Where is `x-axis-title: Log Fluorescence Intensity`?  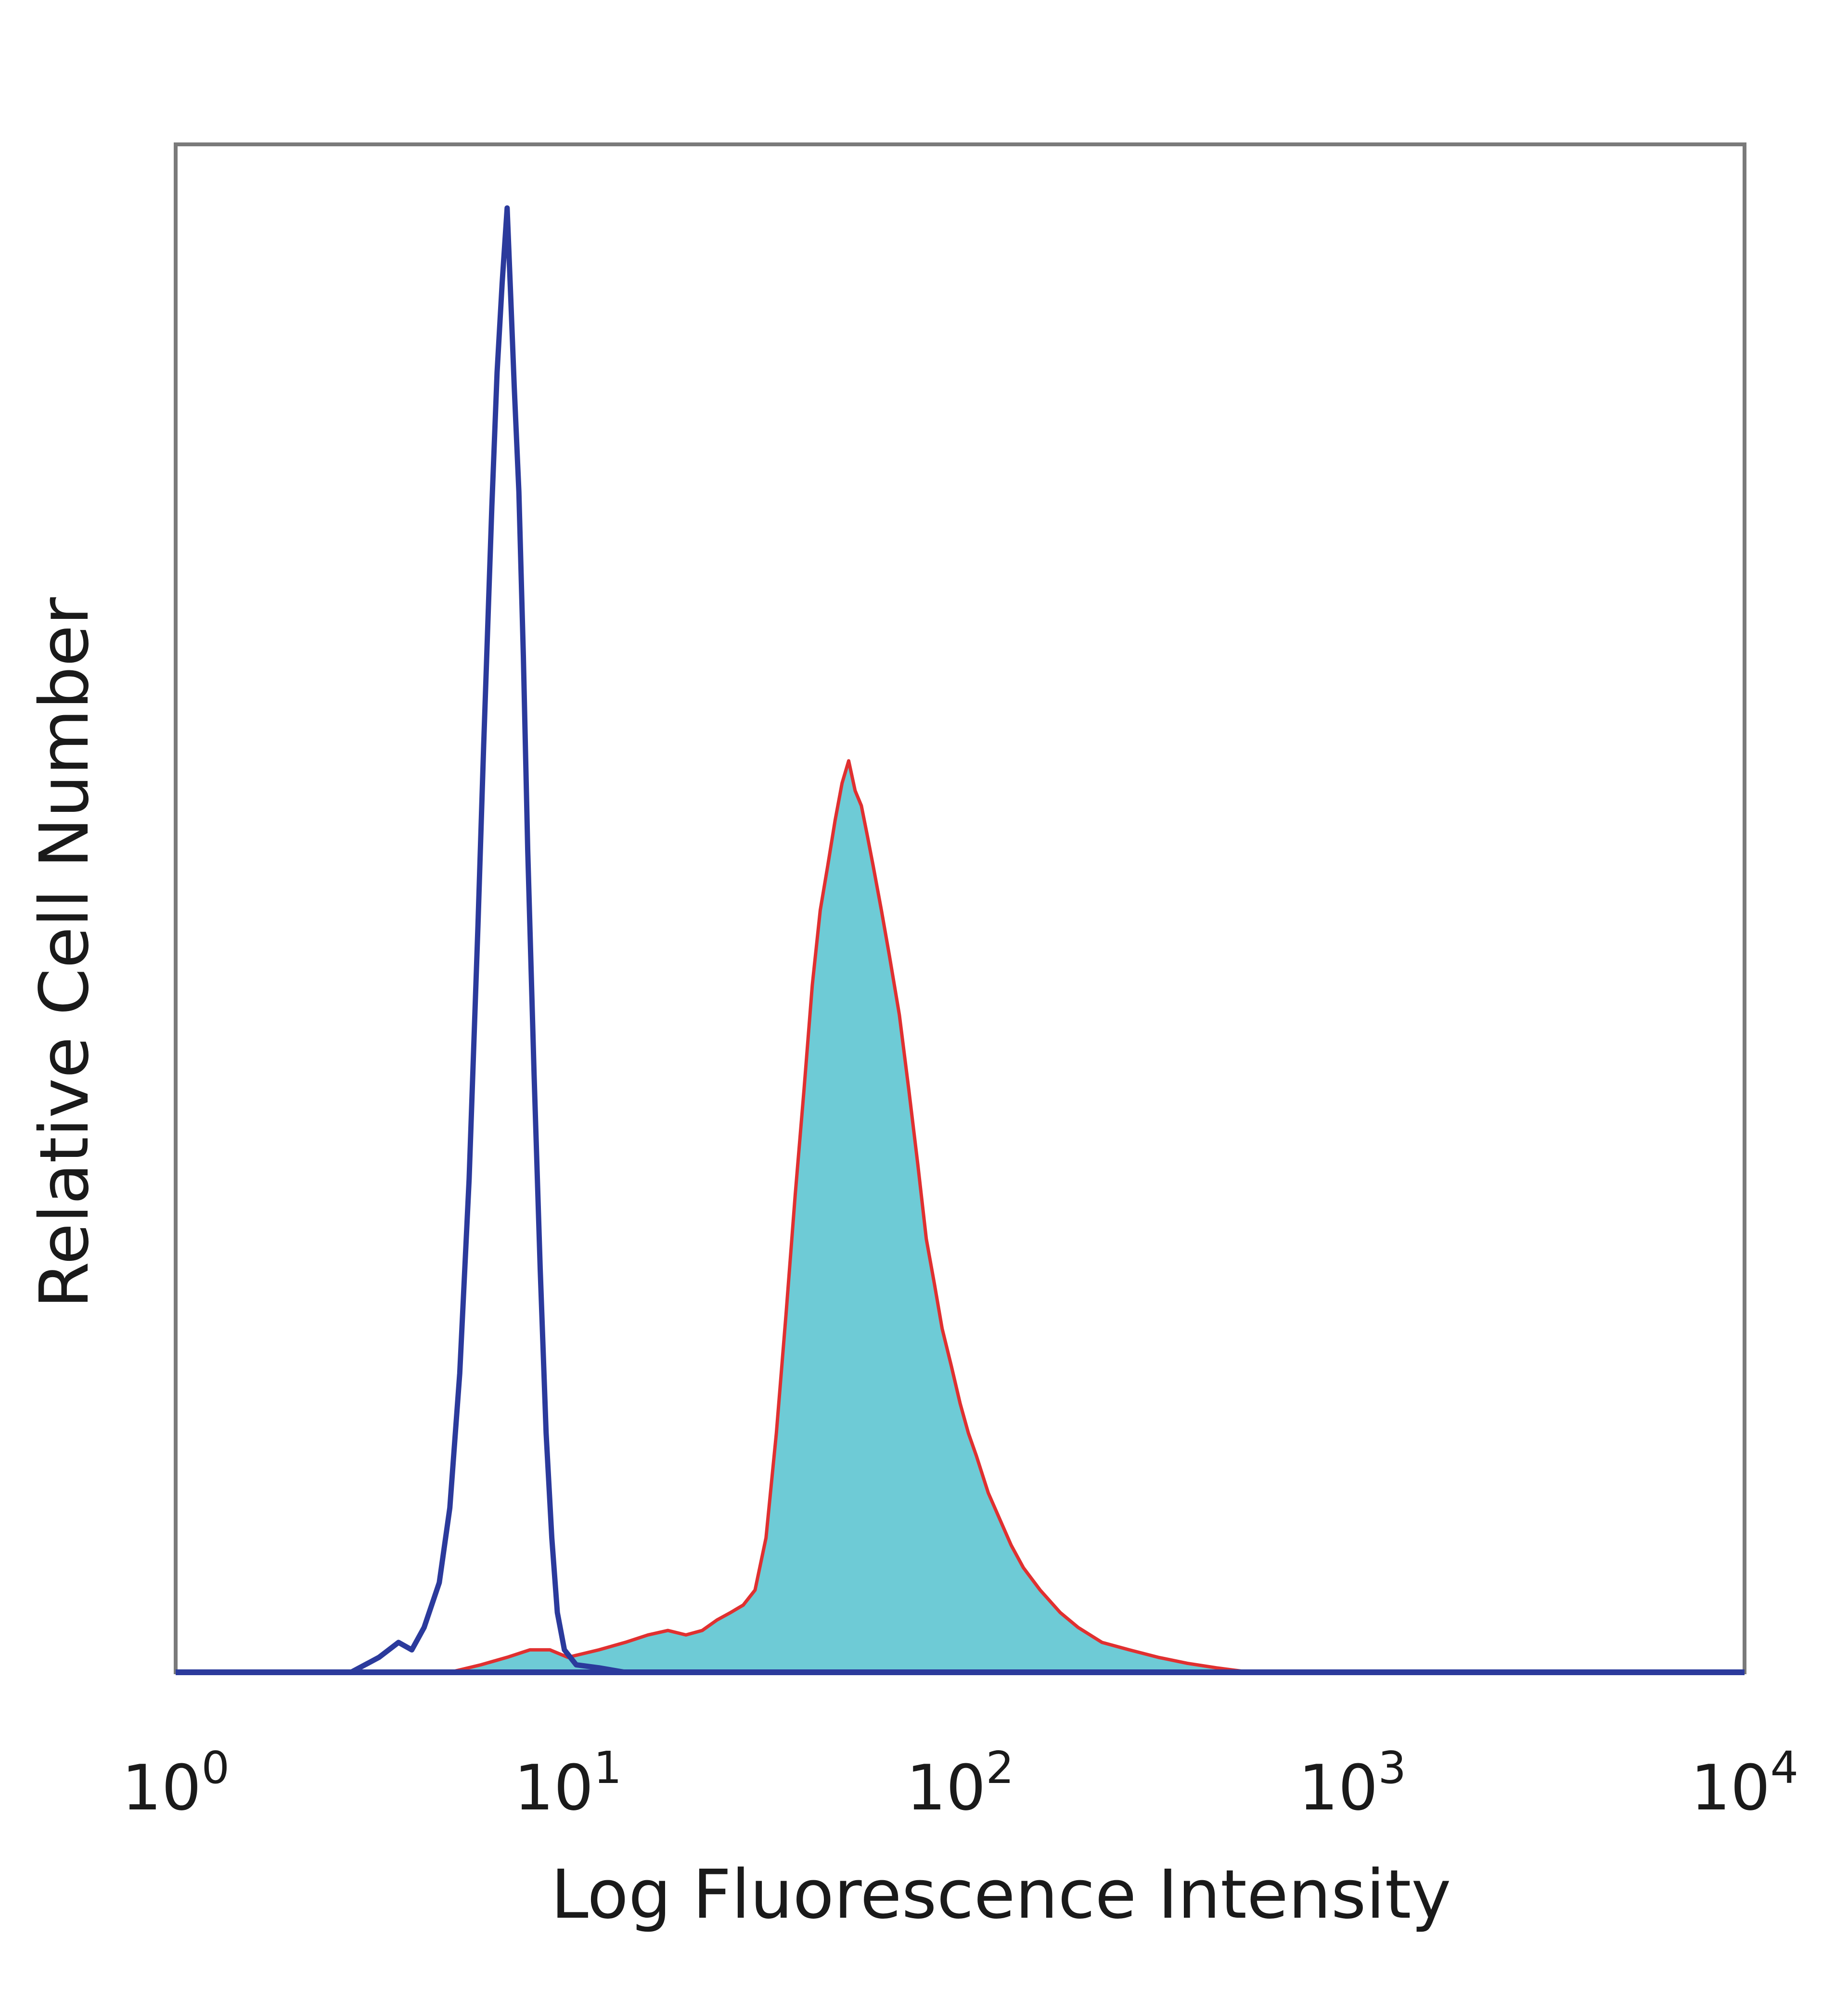 x-axis-title: Log Fluorescence Intensity is located at coordinates (1001, 1895).